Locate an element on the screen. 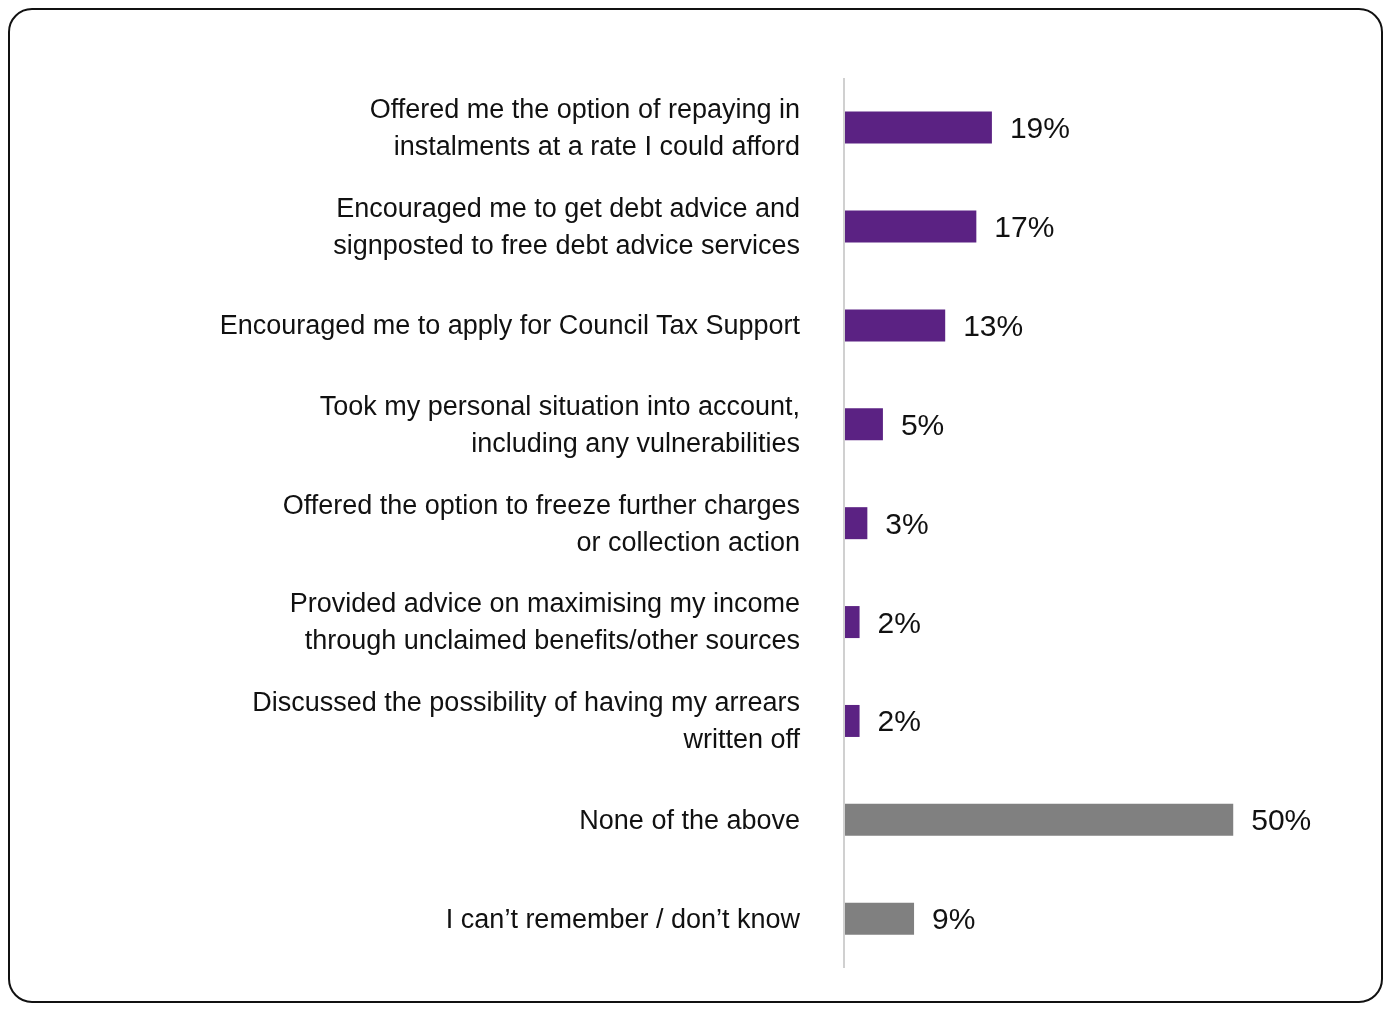 Image resolution: width=1389 pixels, height=1009 pixels. data-label: 19% is located at coordinates (1039, 128).